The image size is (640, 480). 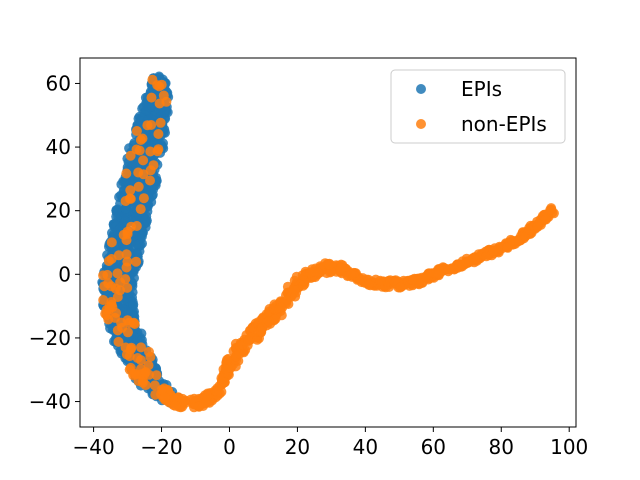 I want to click on y-tick-label: 0, so click(x=64, y=274).